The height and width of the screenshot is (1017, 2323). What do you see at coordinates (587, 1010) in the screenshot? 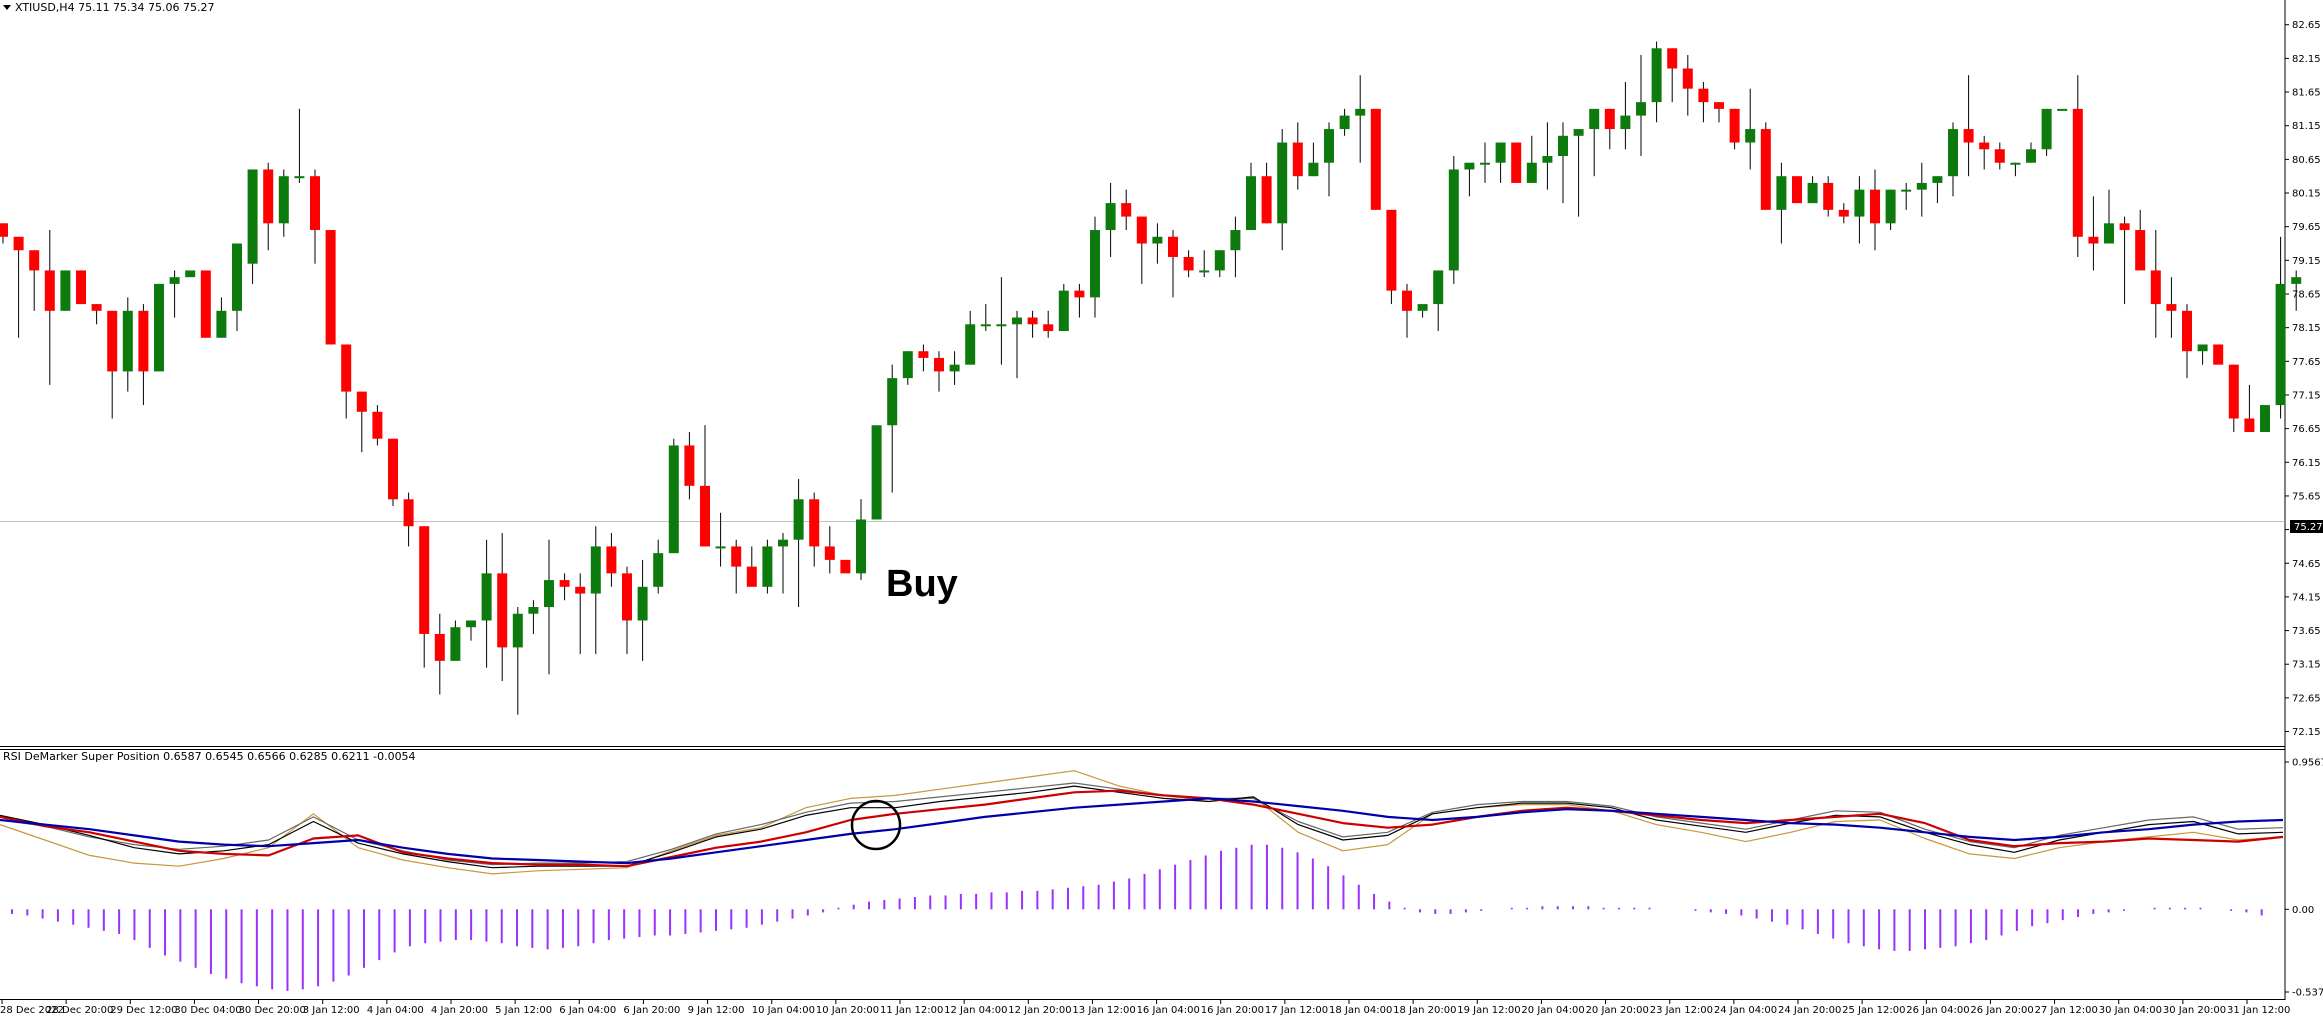
I see `time-tick-label: 6 Jan 04:00` at bounding box center [587, 1010].